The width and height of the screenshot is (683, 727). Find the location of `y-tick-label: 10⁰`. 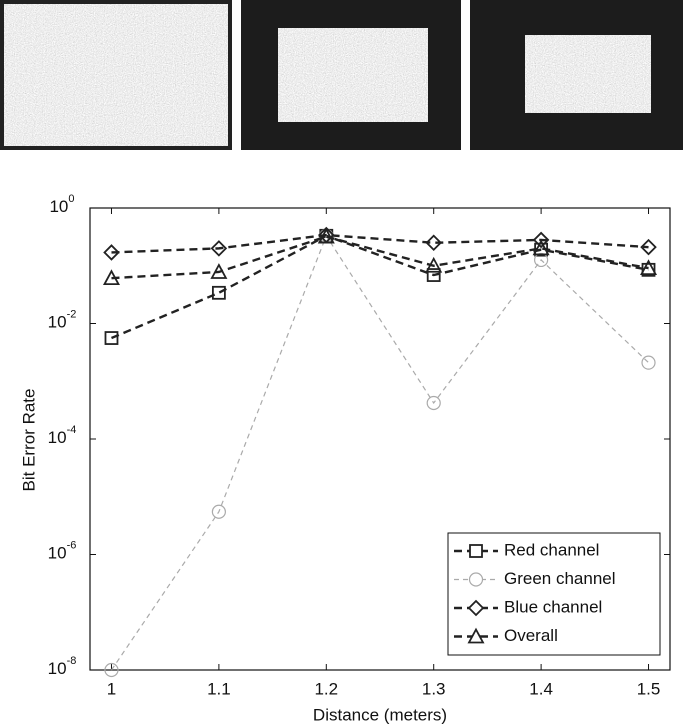

y-tick-label: 10⁰ is located at coordinates (61, 205).